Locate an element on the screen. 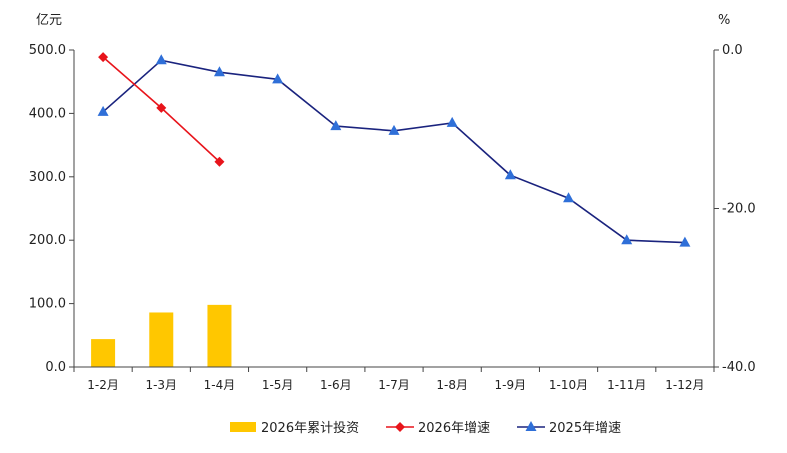  legend-label: 2026年累计投资 is located at coordinates (310, 428).